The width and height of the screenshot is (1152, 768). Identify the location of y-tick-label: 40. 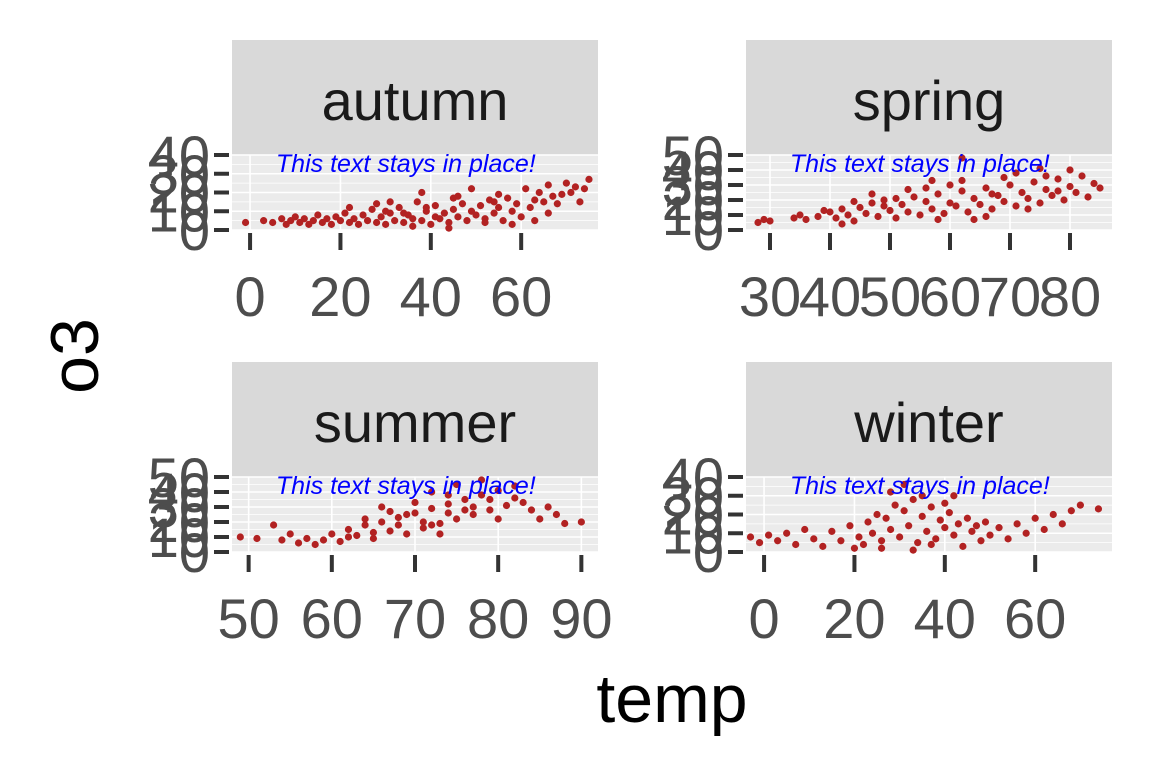
(179, 492).